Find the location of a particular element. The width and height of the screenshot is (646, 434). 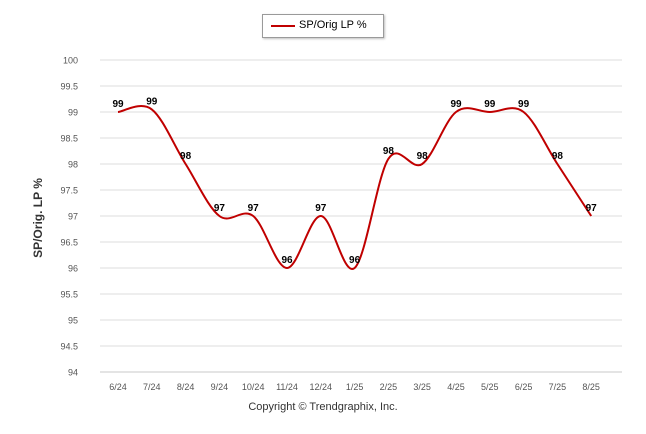

y-tick-label: 97 is located at coordinates (73, 217).